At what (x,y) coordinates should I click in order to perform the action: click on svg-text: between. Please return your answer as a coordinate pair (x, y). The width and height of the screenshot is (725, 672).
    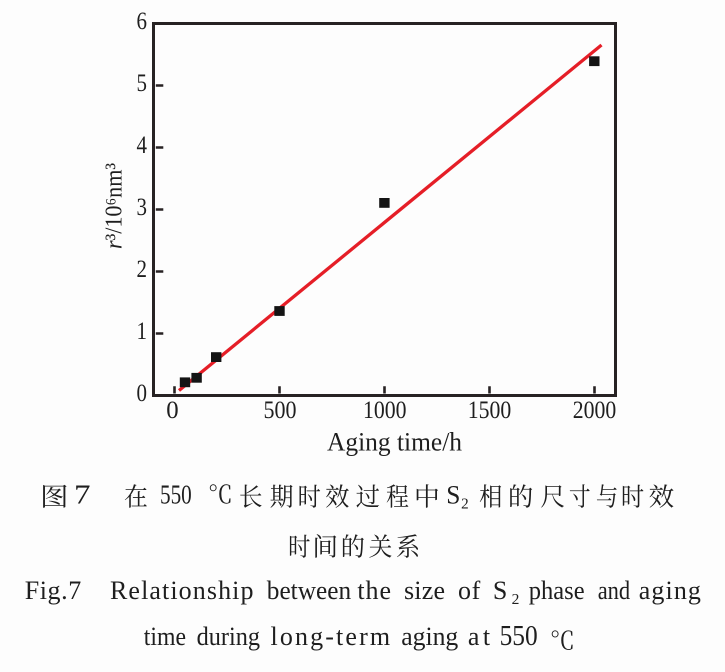
    Looking at the image, I should click on (309, 590).